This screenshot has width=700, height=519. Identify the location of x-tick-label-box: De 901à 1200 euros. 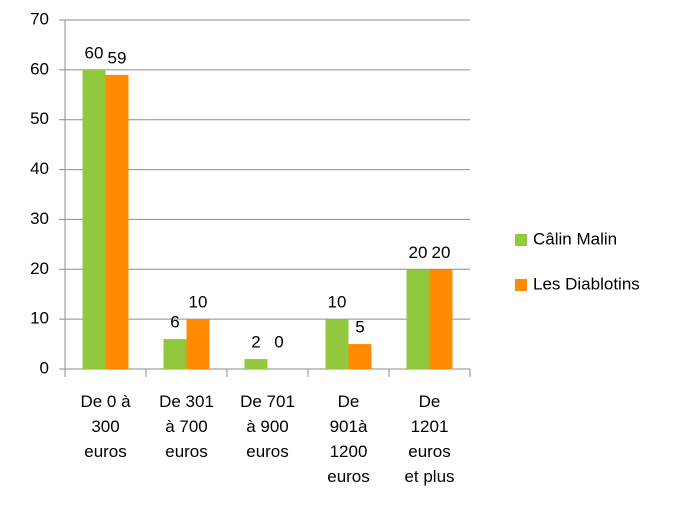
(348, 439).